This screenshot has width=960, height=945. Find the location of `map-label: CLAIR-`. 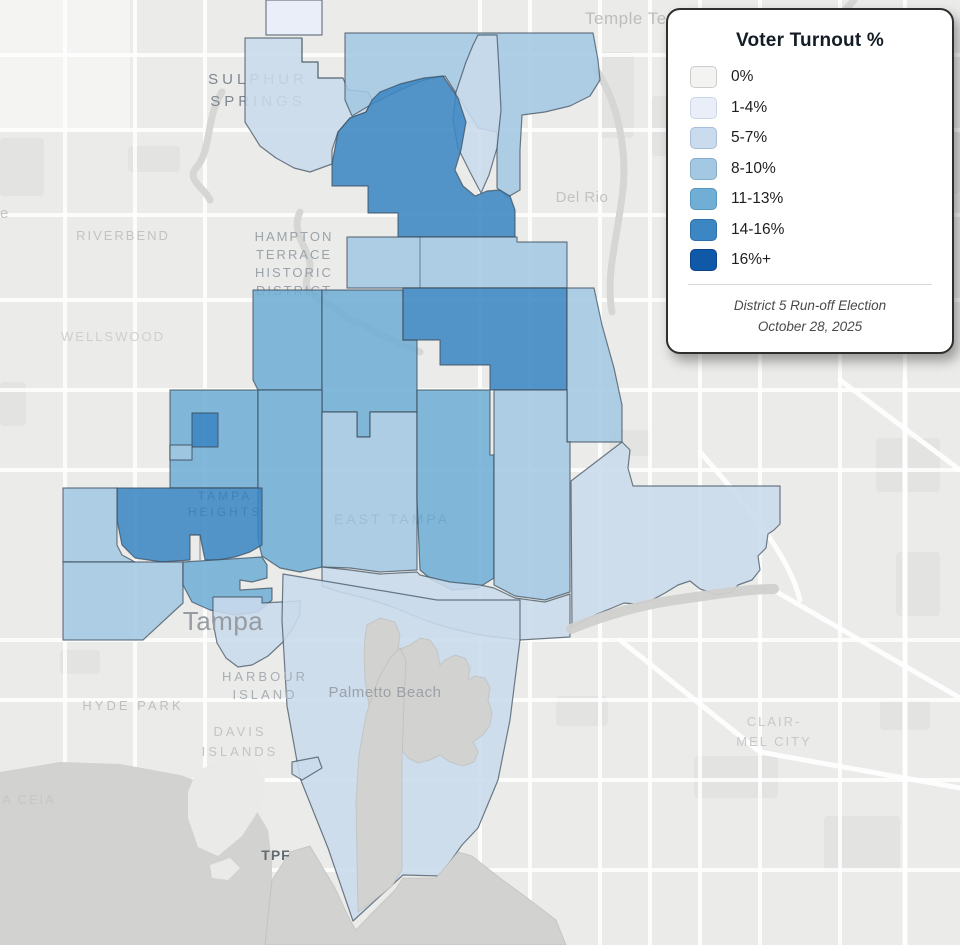

map-label: CLAIR- is located at coordinates (774, 721).